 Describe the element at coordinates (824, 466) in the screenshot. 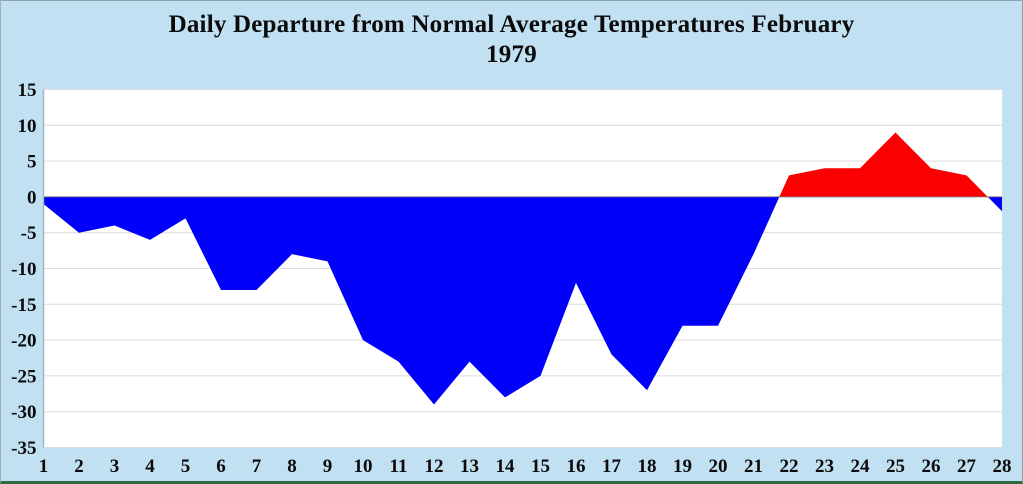

I see `x-tick-label: 23` at that location.